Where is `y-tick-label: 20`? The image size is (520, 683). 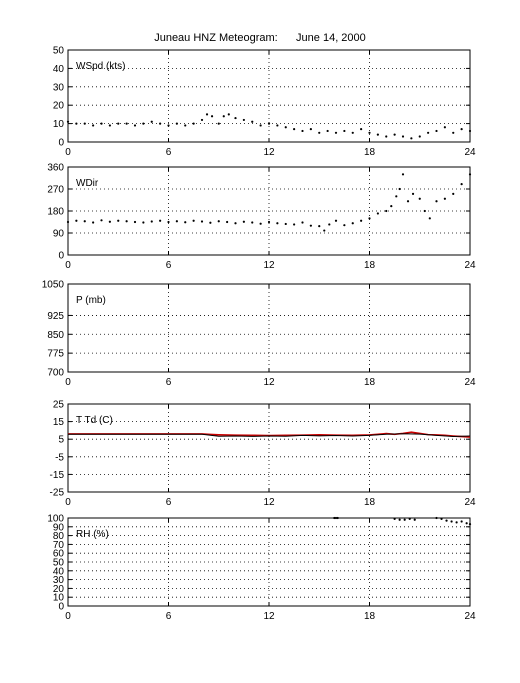 y-tick-label: 20 is located at coordinates (59, 106).